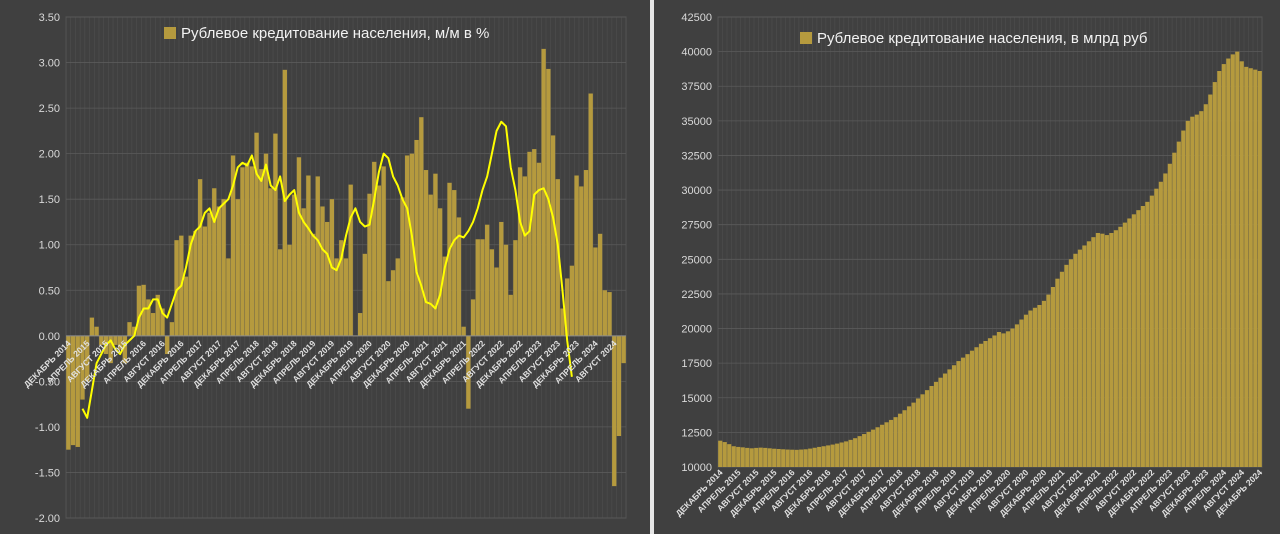 The width and height of the screenshot is (1280, 534). I want to click on y-tick-label: 27500, so click(696, 226).